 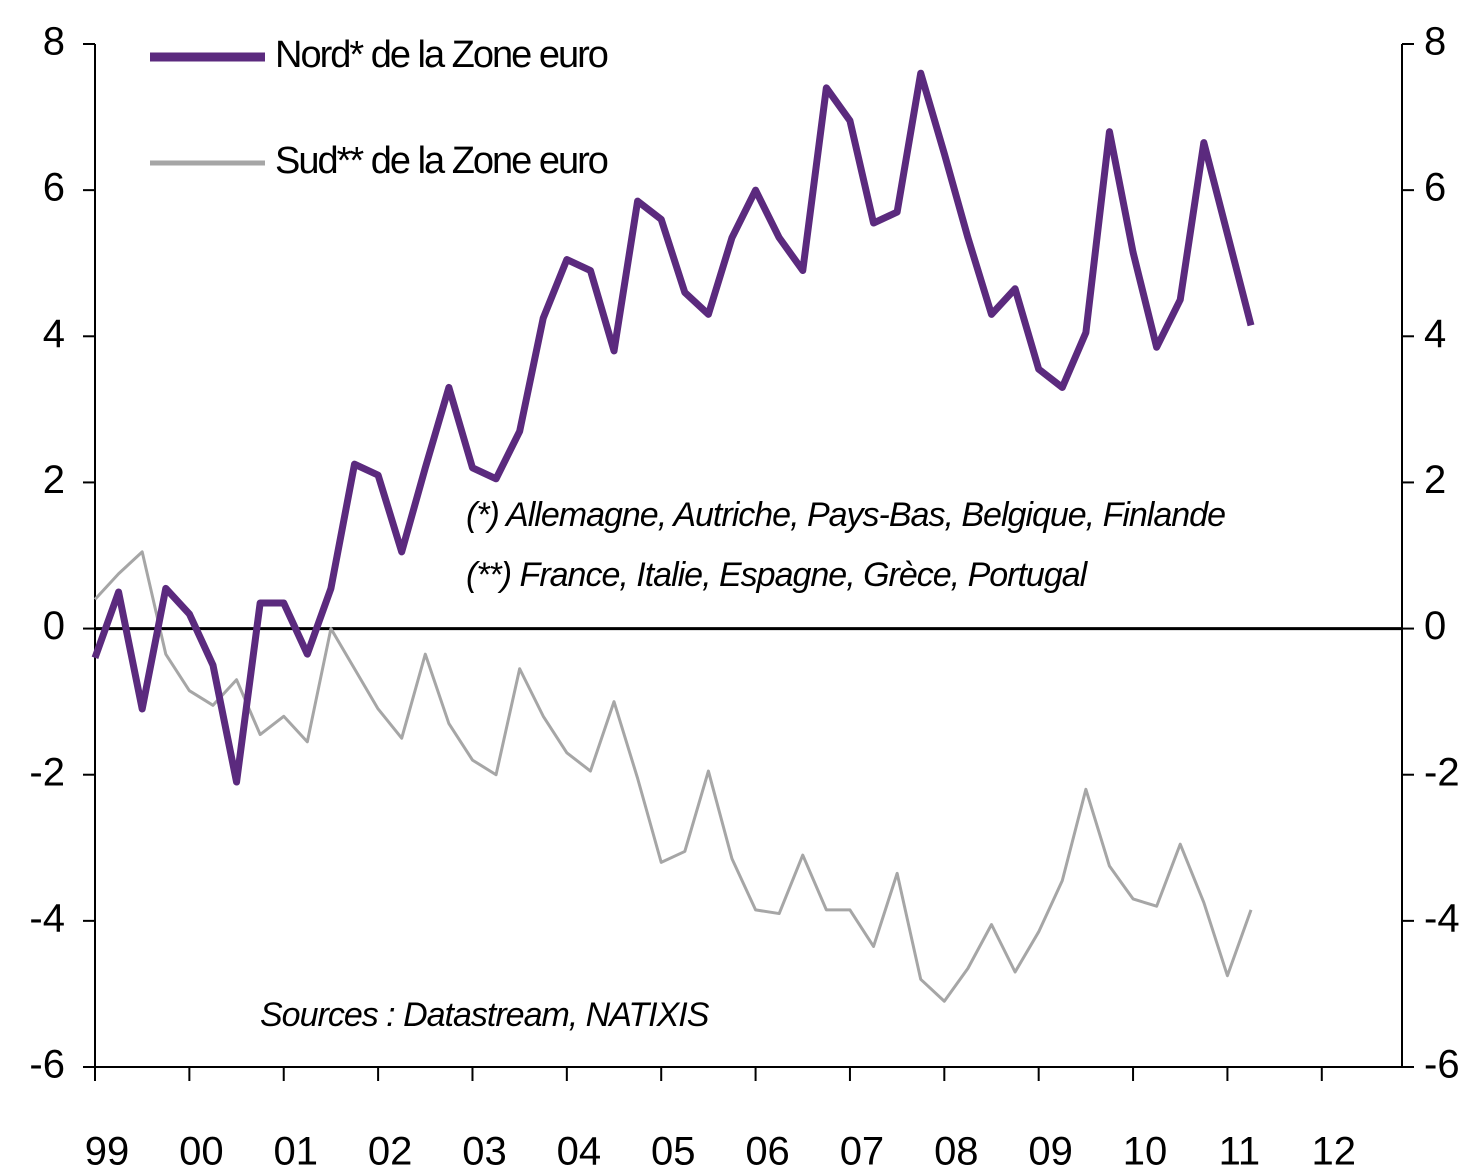 What do you see at coordinates (1435, 42) in the screenshot?
I see `y2-tick-label: 8` at bounding box center [1435, 42].